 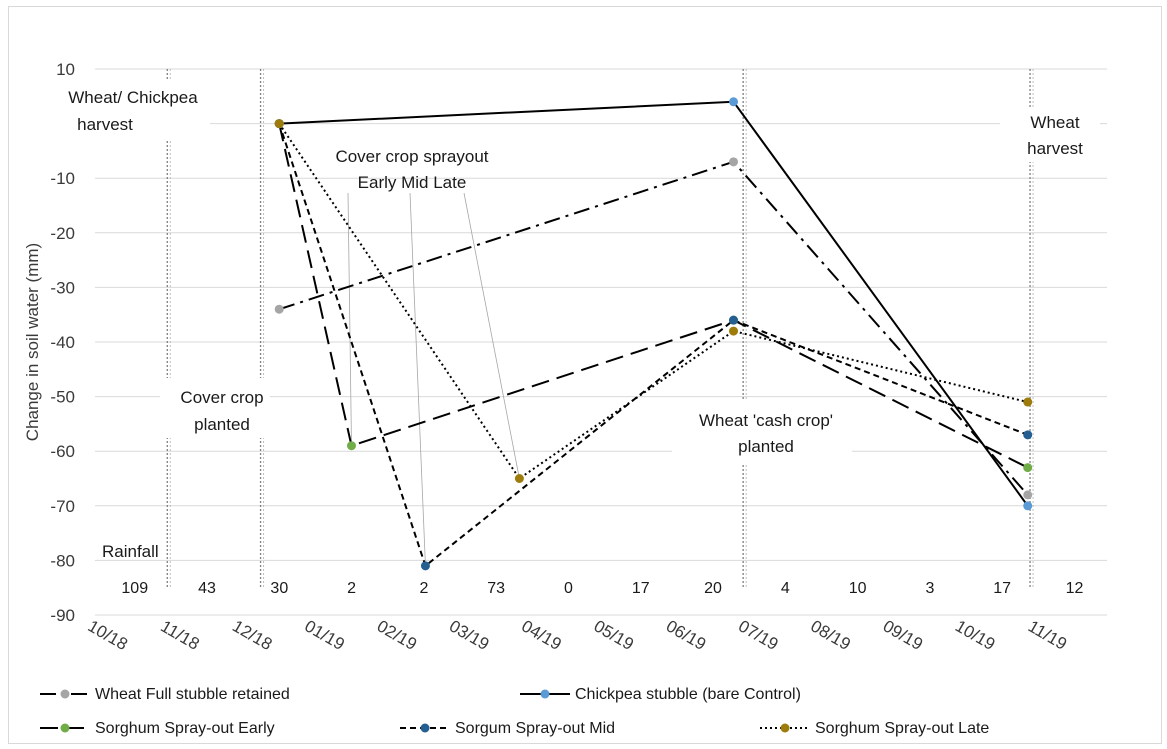 What do you see at coordinates (686, 635) in the screenshot?
I see `x-tick-label: 06/19` at bounding box center [686, 635].